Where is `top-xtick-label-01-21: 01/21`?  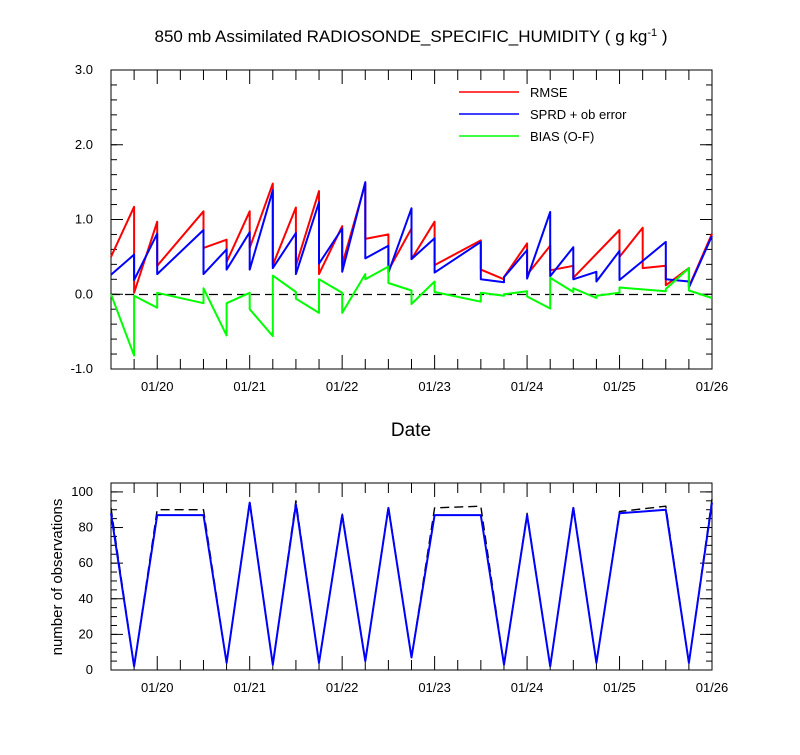 top-xtick-label-01-21: 01/21 is located at coordinates (249, 386).